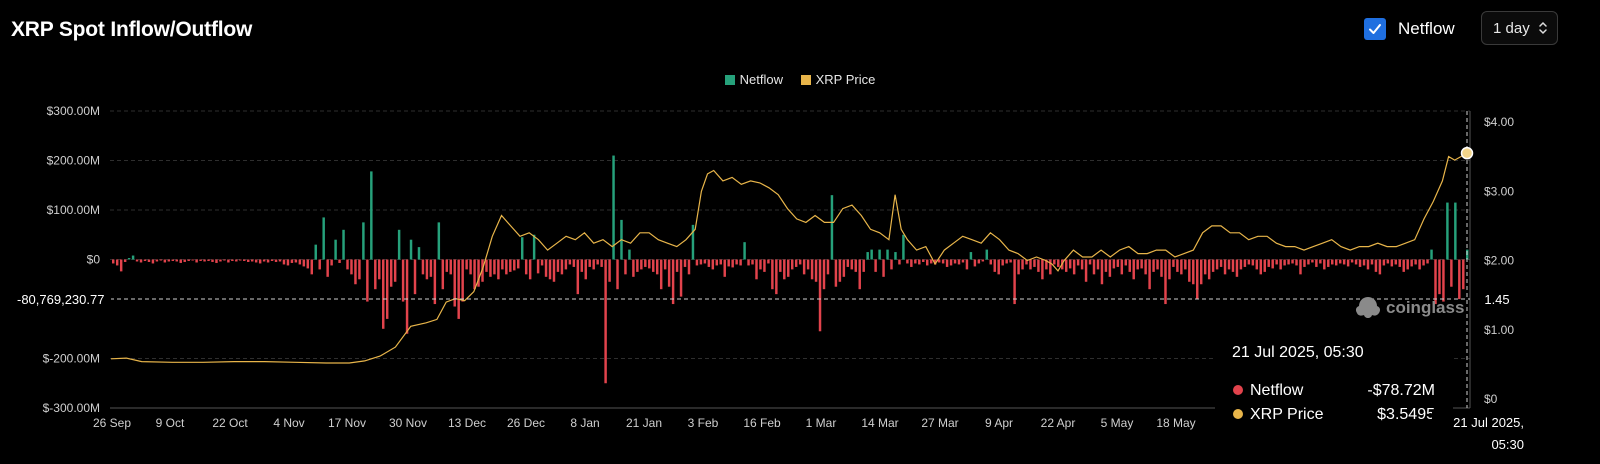  Describe the element at coordinates (845, 79) in the screenshot. I see `legend-label-price: XRP Price` at that location.